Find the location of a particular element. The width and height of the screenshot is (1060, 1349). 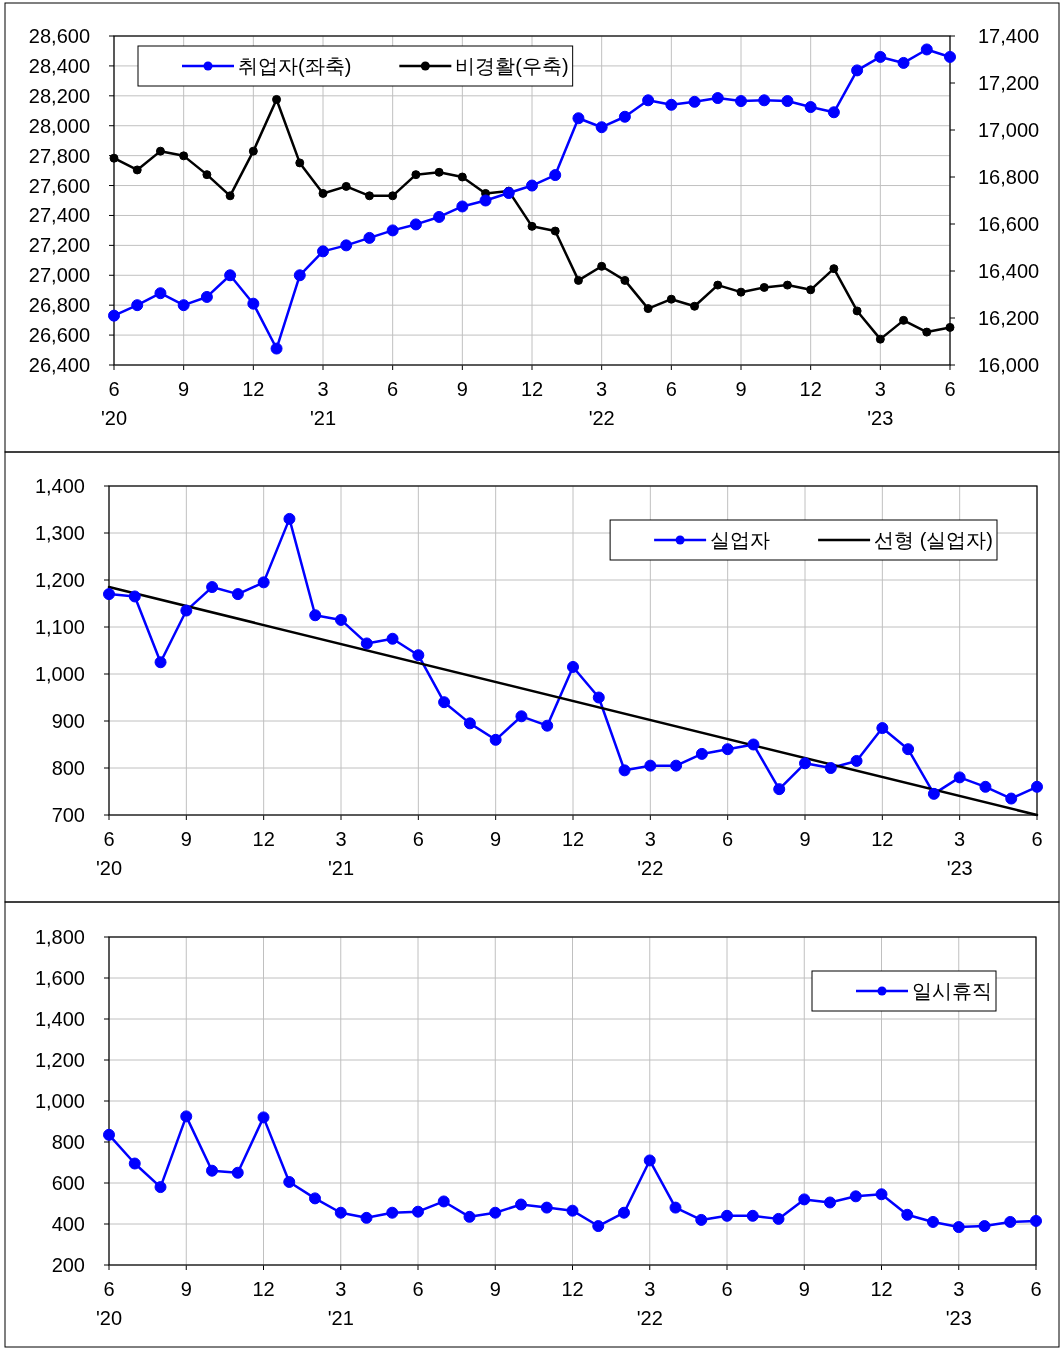

y2-tick-label: 16,600 is located at coordinates (1009, 224).